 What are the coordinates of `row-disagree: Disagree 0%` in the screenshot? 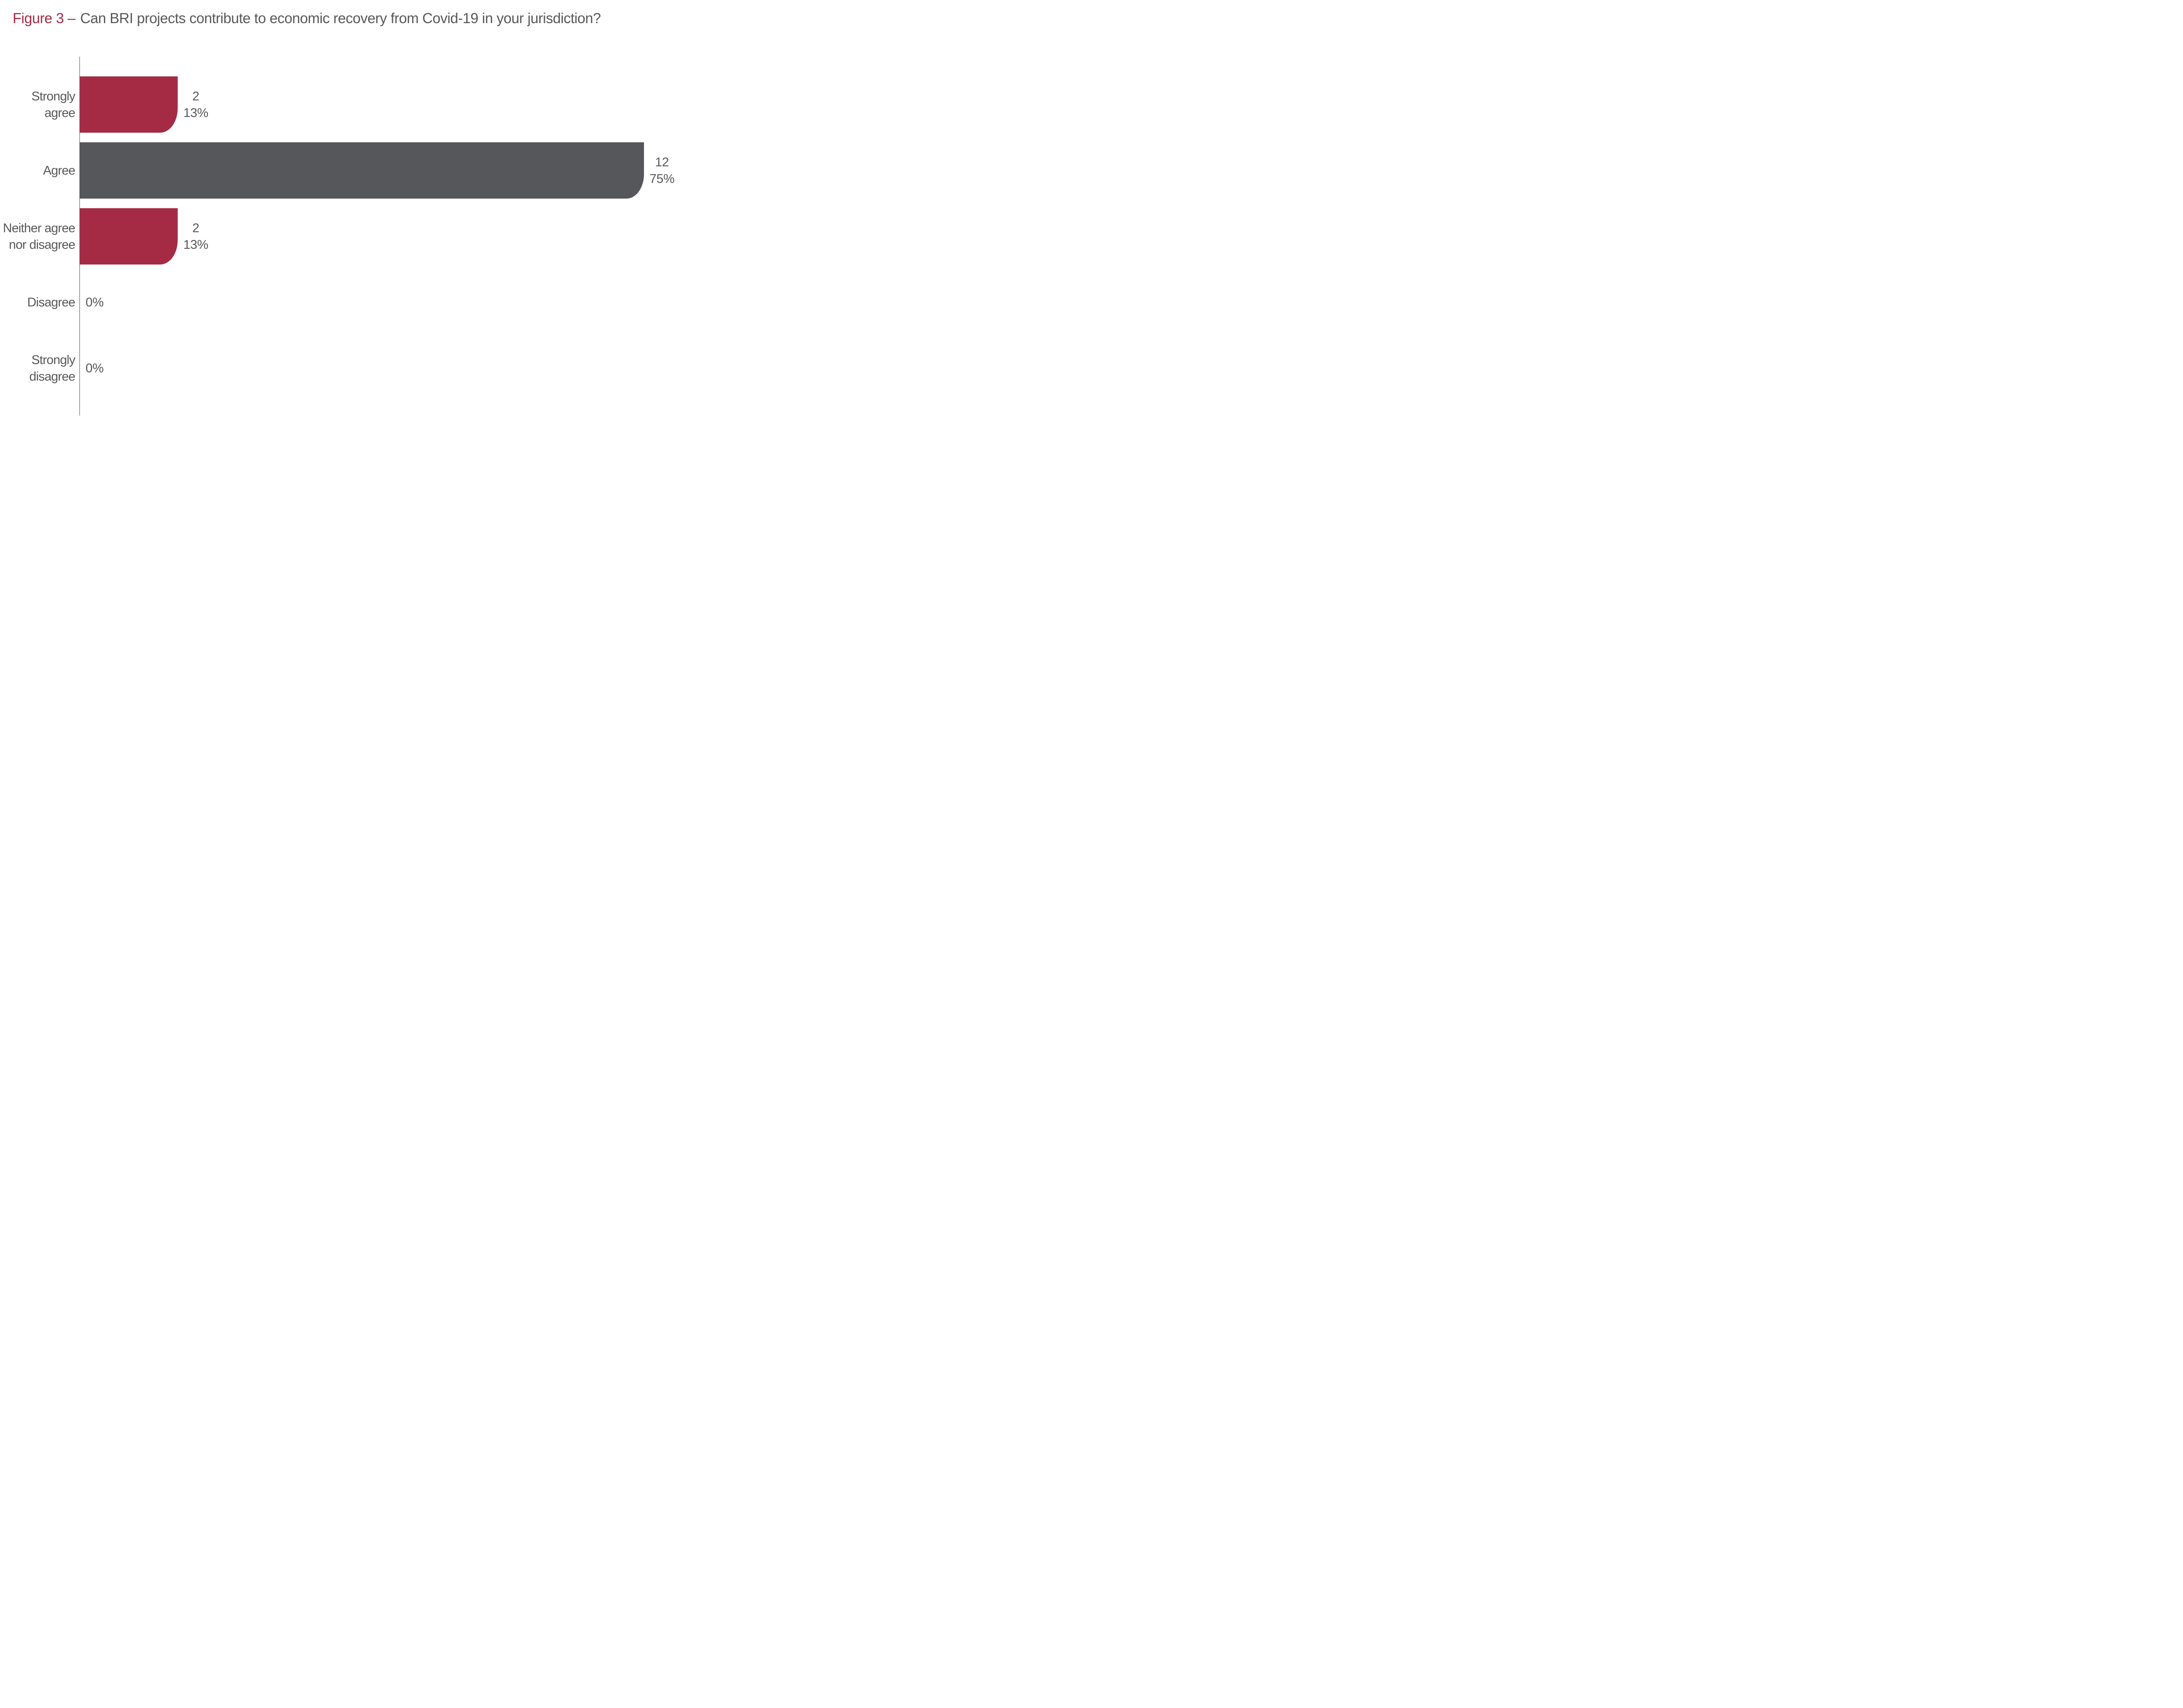 It's located at (341, 302).